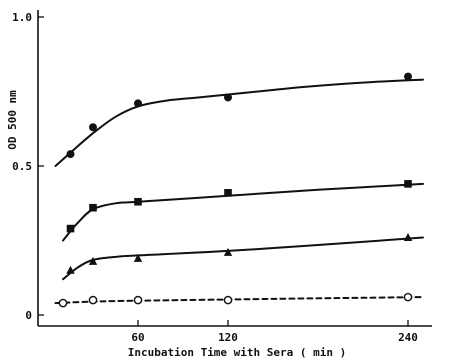 This screenshot has height=361, width=449. I want to click on y-axis-label: OD 500 nm, so click(12, 120).